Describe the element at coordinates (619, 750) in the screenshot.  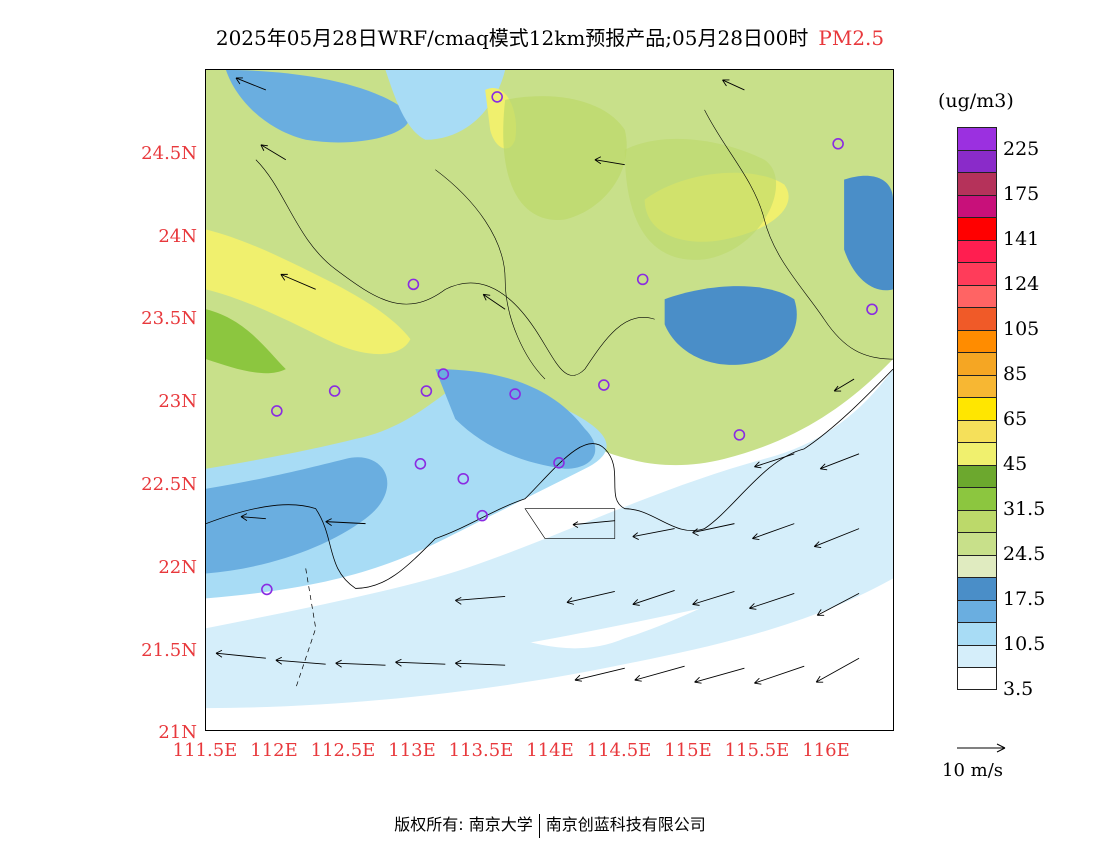
I see `x-tick-label: 114.5E` at that location.